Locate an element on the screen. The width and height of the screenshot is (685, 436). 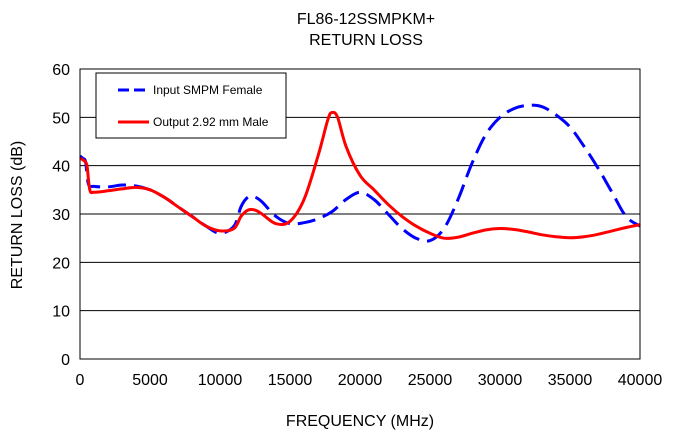
y-axis-ticks: 0 10 20 30 40 50 60 is located at coordinates (61, 215).